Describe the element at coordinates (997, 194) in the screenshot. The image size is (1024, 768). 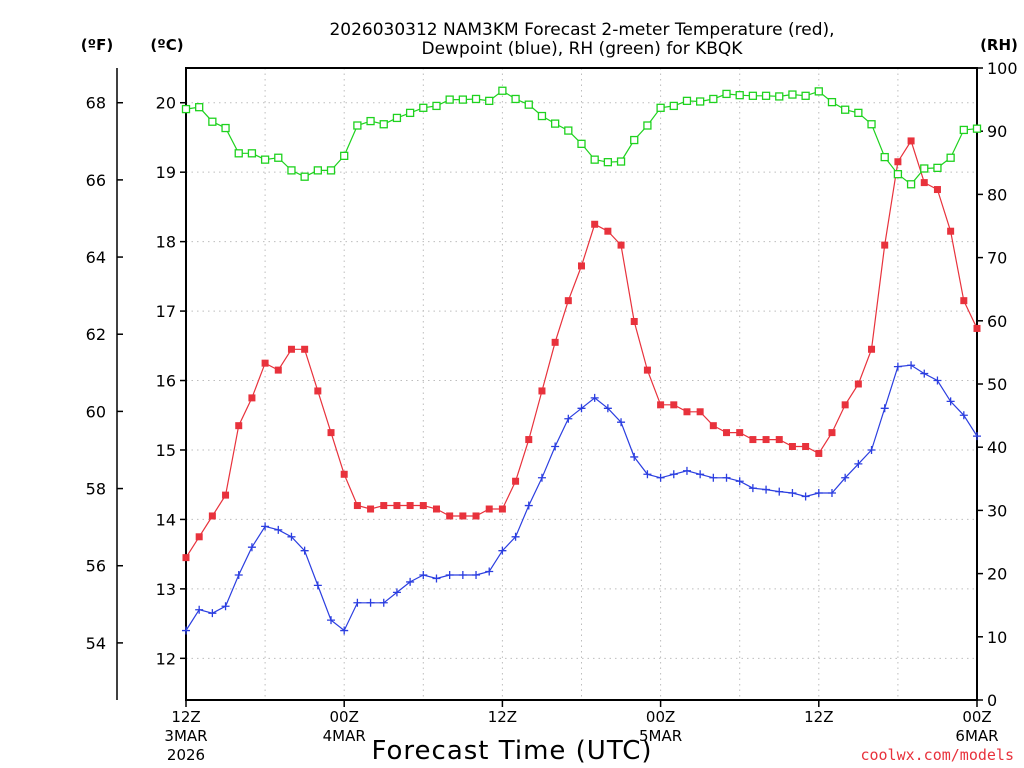
I see `rh-tick-label: 80` at that location.